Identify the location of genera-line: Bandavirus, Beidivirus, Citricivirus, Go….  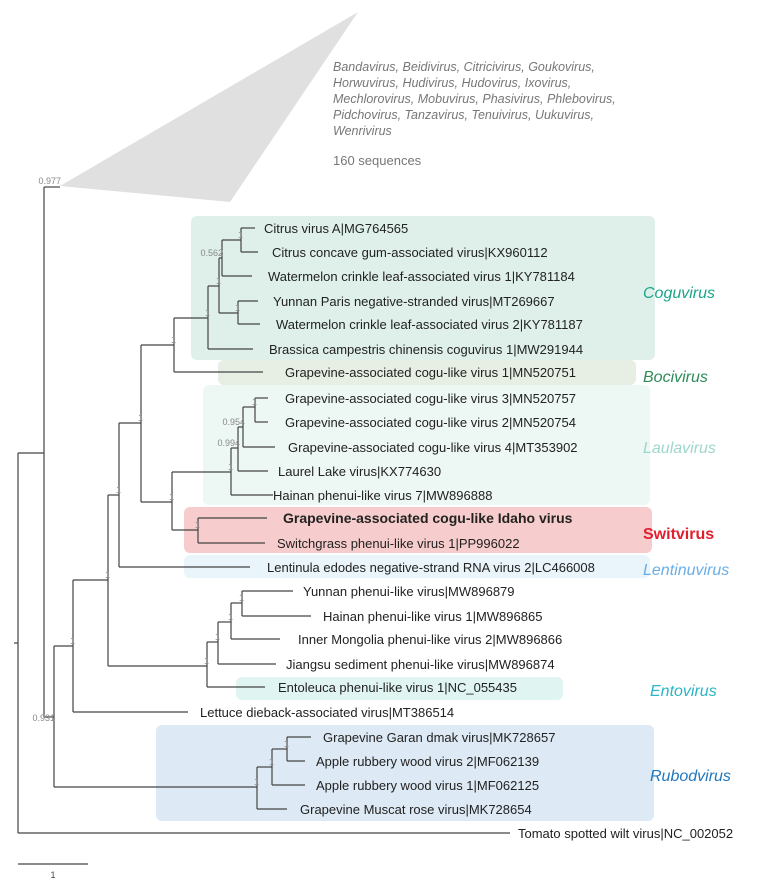
(464, 67).